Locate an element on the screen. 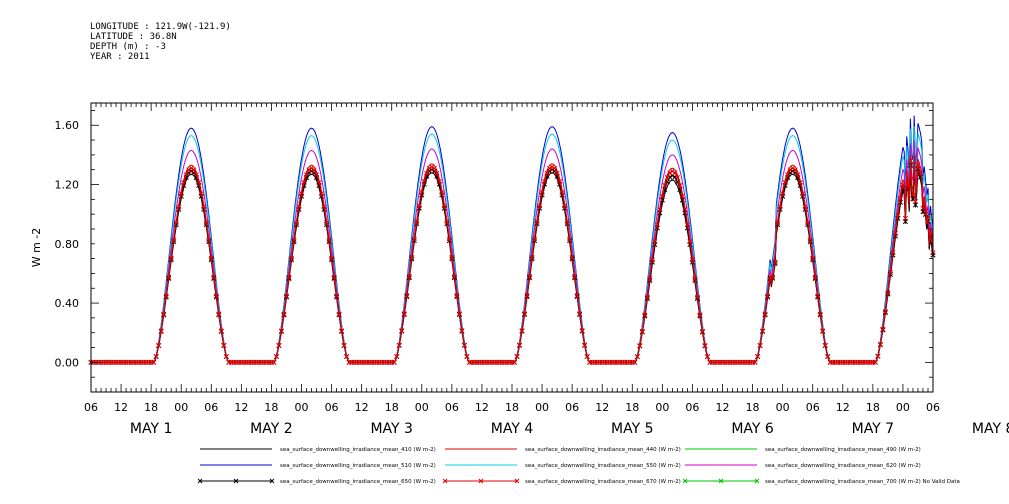 Image resolution: width=1009 pixels, height=504 pixels. x-day-label: MAY 5 is located at coordinates (632, 429).